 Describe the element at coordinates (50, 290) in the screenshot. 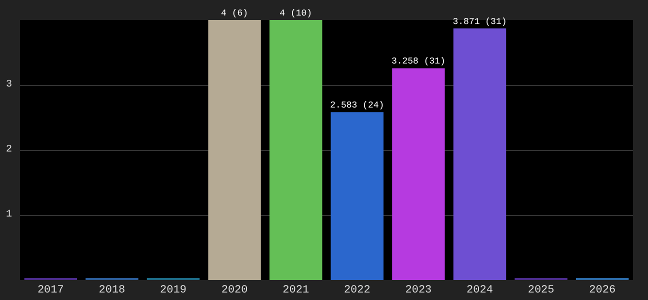

I see `x-tick-label: 2017` at that location.